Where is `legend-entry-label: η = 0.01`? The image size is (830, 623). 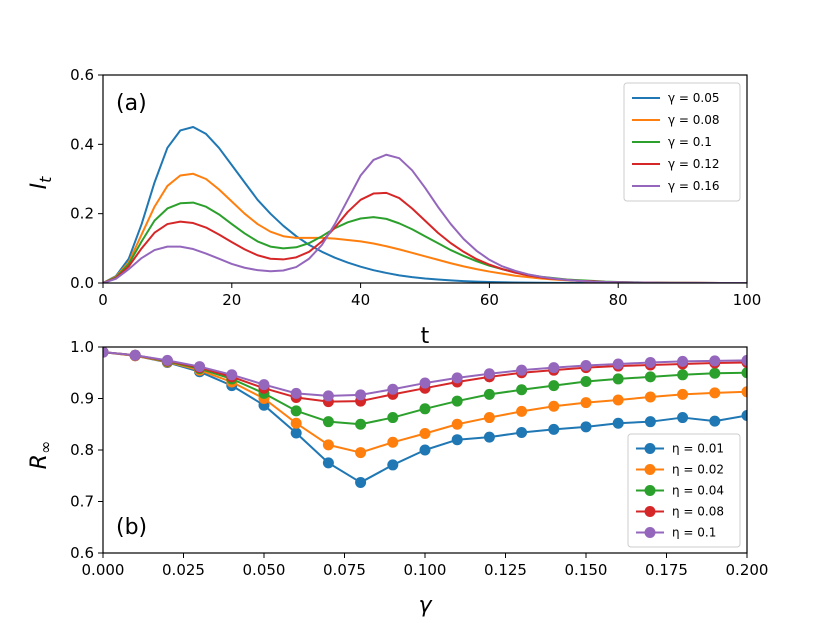 legend-entry-label: η = 0.01 is located at coordinates (698, 449).